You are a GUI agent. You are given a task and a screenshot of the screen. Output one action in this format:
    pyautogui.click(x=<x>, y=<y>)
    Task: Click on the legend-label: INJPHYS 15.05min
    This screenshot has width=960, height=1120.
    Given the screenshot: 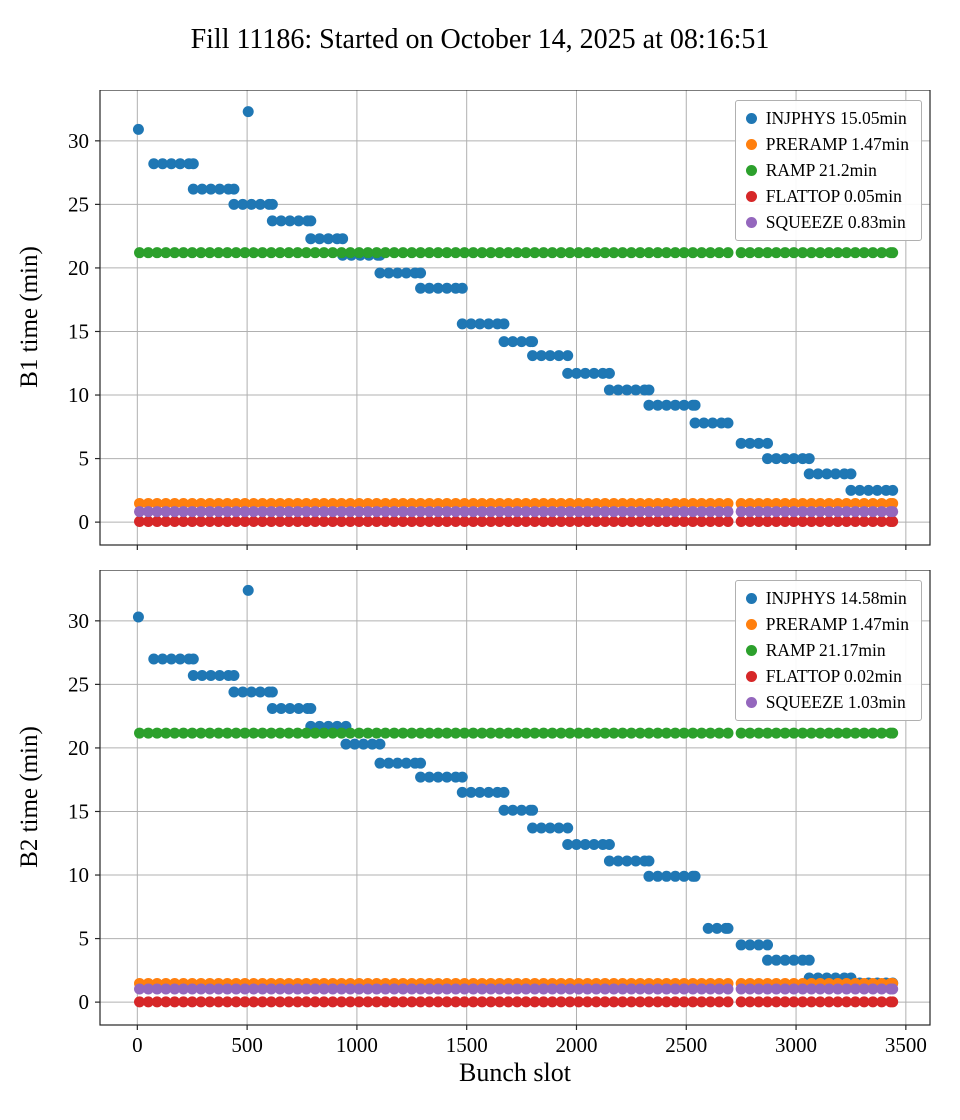 What is the action you would take?
    pyautogui.click(x=836, y=118)
    